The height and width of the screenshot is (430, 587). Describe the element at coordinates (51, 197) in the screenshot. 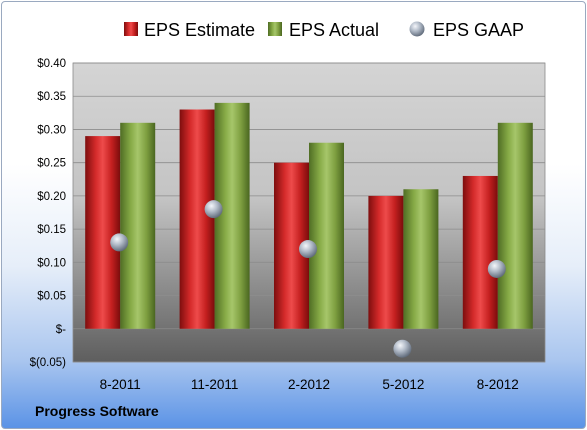

I see `y-tick-label: $0.20` at that location.